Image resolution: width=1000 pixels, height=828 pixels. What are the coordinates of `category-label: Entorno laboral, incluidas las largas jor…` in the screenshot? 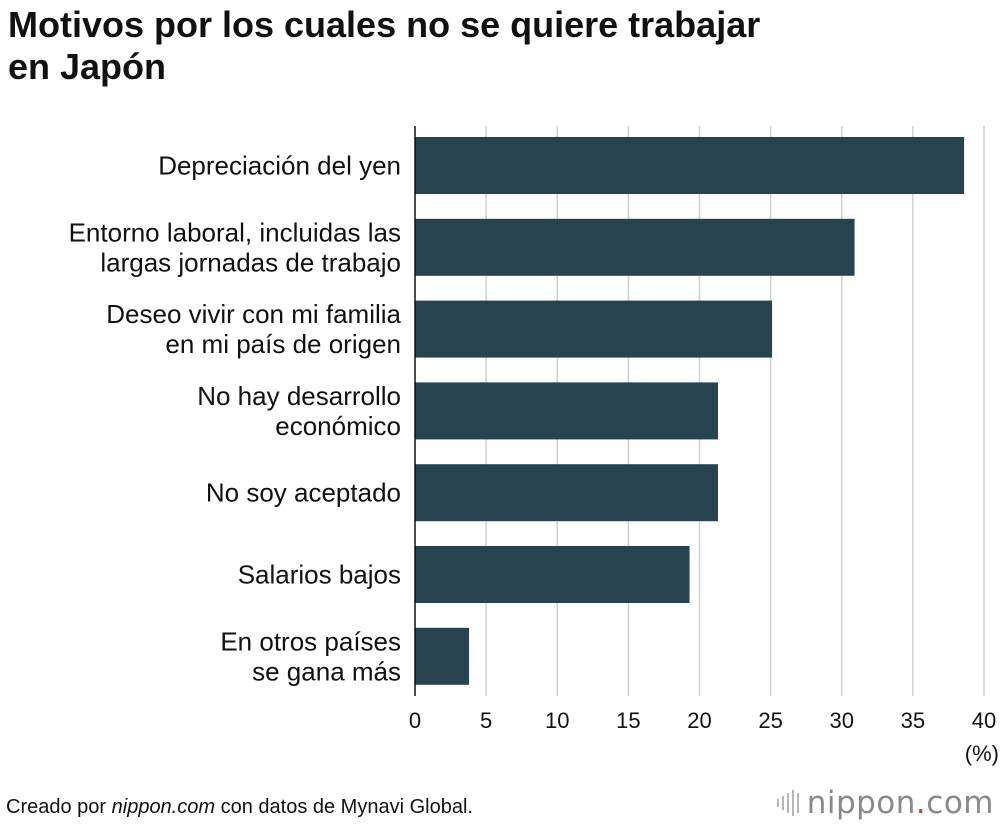 It's located at (235, 247).